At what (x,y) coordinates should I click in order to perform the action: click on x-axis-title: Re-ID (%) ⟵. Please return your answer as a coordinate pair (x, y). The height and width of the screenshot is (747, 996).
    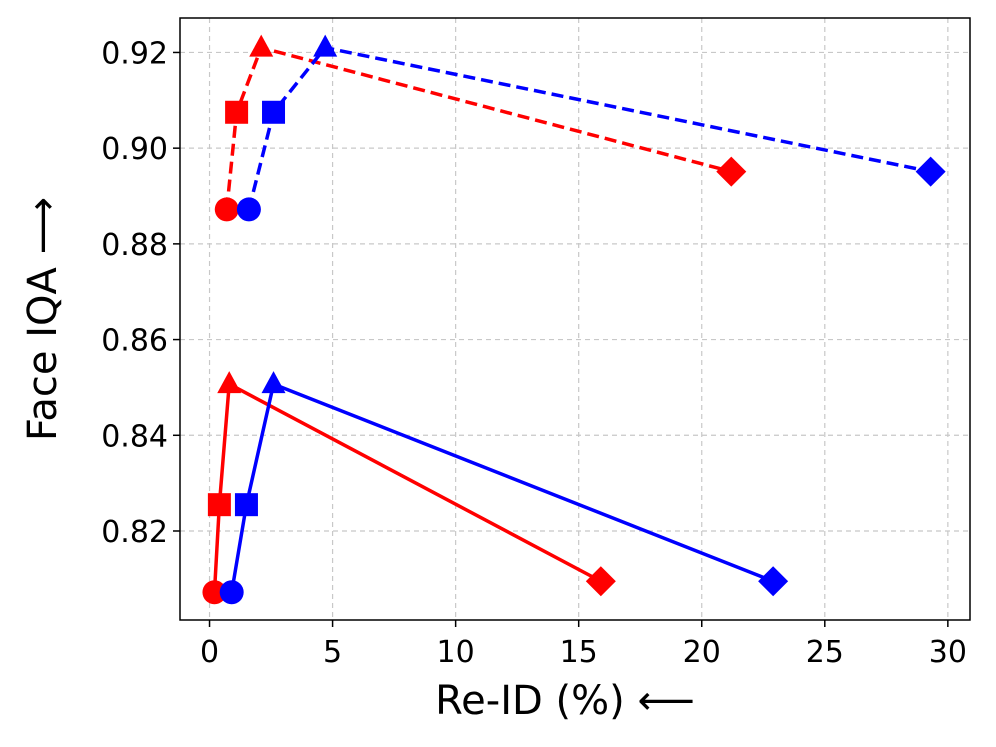
    Looking at the image, I should click on (565, 701).